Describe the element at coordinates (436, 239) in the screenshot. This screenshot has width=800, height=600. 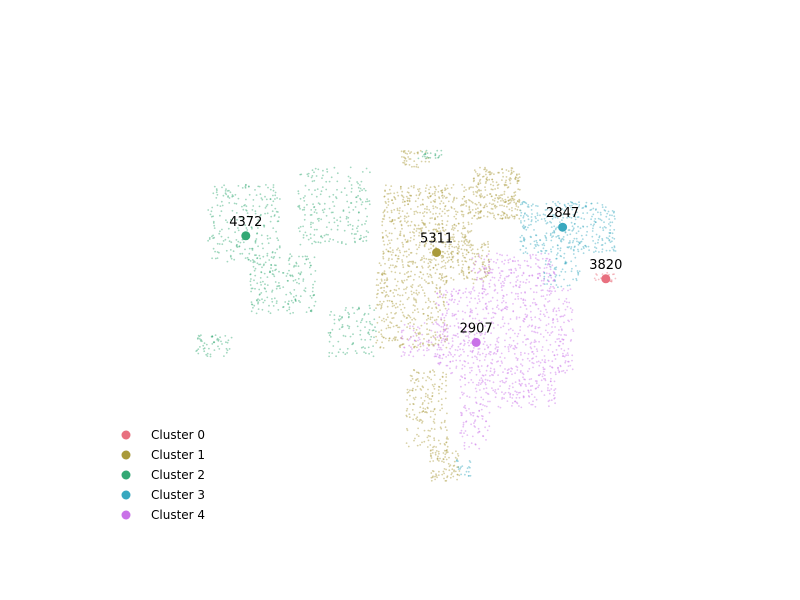
I see `centroid-label-cluster-1: 5311` at that location.